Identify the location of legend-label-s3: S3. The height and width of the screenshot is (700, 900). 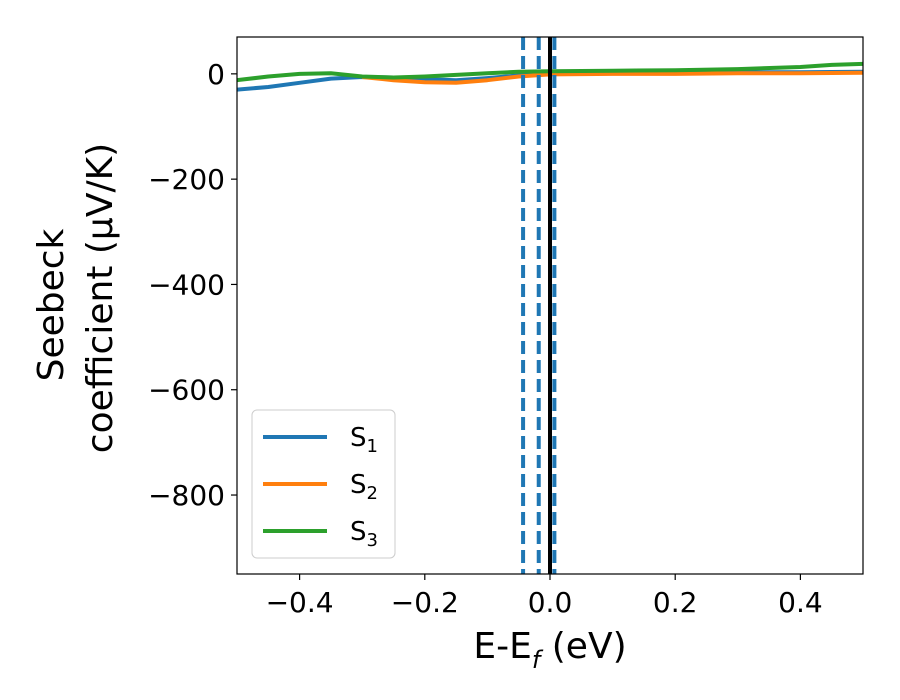
(364, 534).